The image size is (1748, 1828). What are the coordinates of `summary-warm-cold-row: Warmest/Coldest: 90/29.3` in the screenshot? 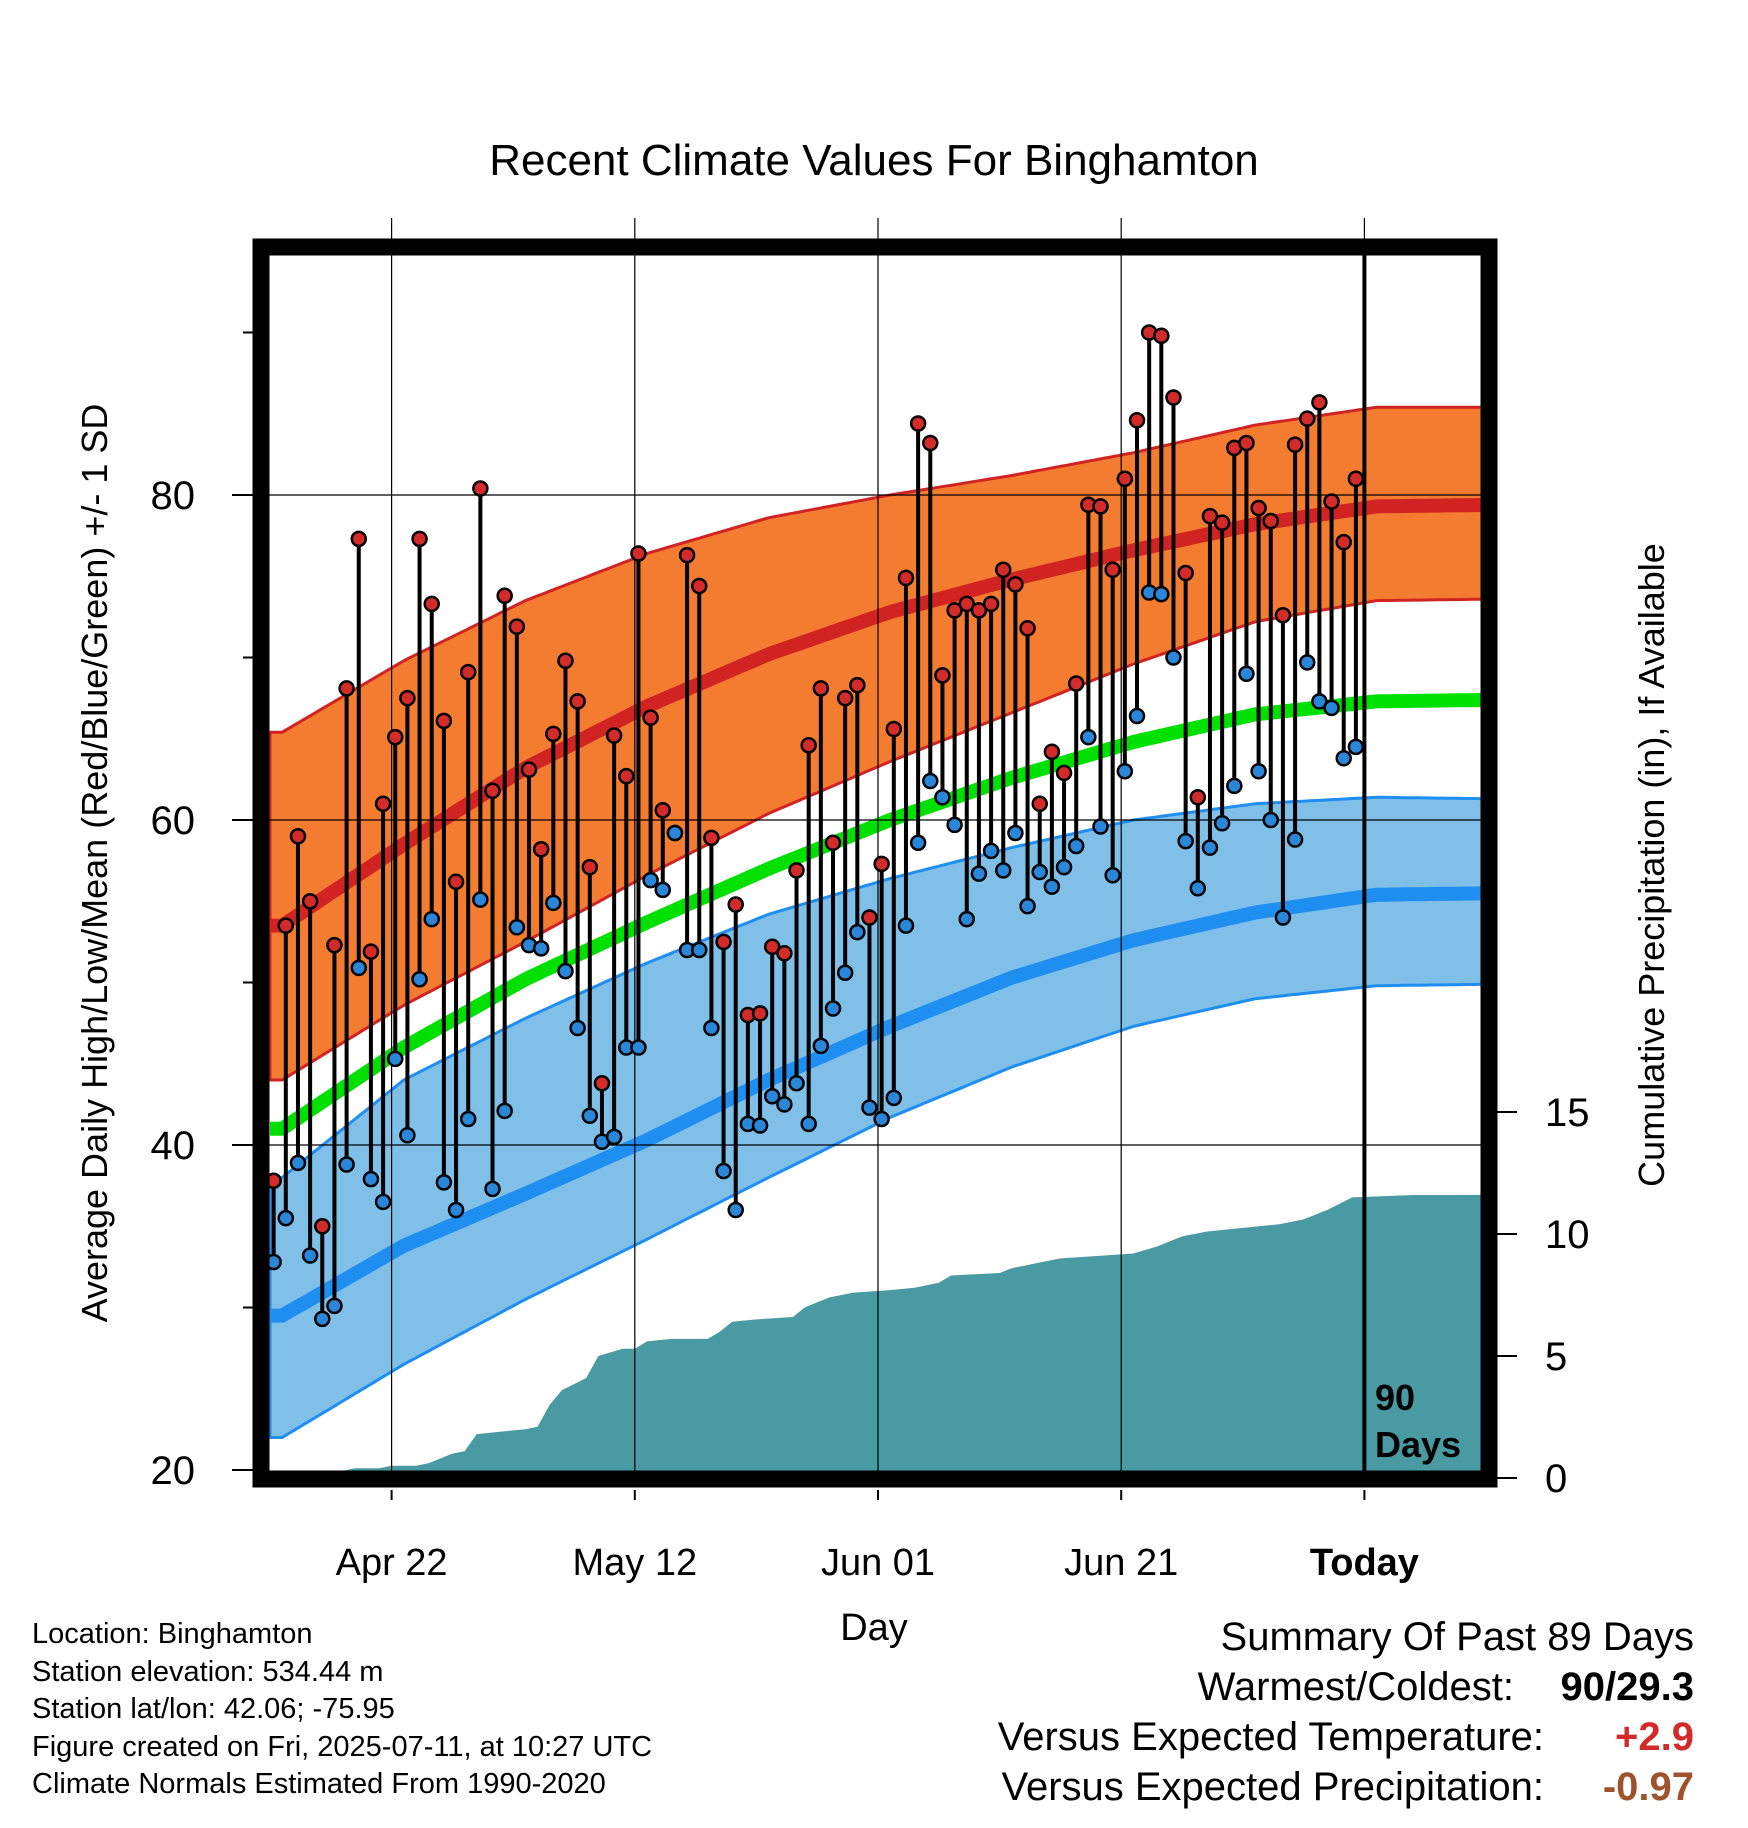 It's located at (1346, 1687).